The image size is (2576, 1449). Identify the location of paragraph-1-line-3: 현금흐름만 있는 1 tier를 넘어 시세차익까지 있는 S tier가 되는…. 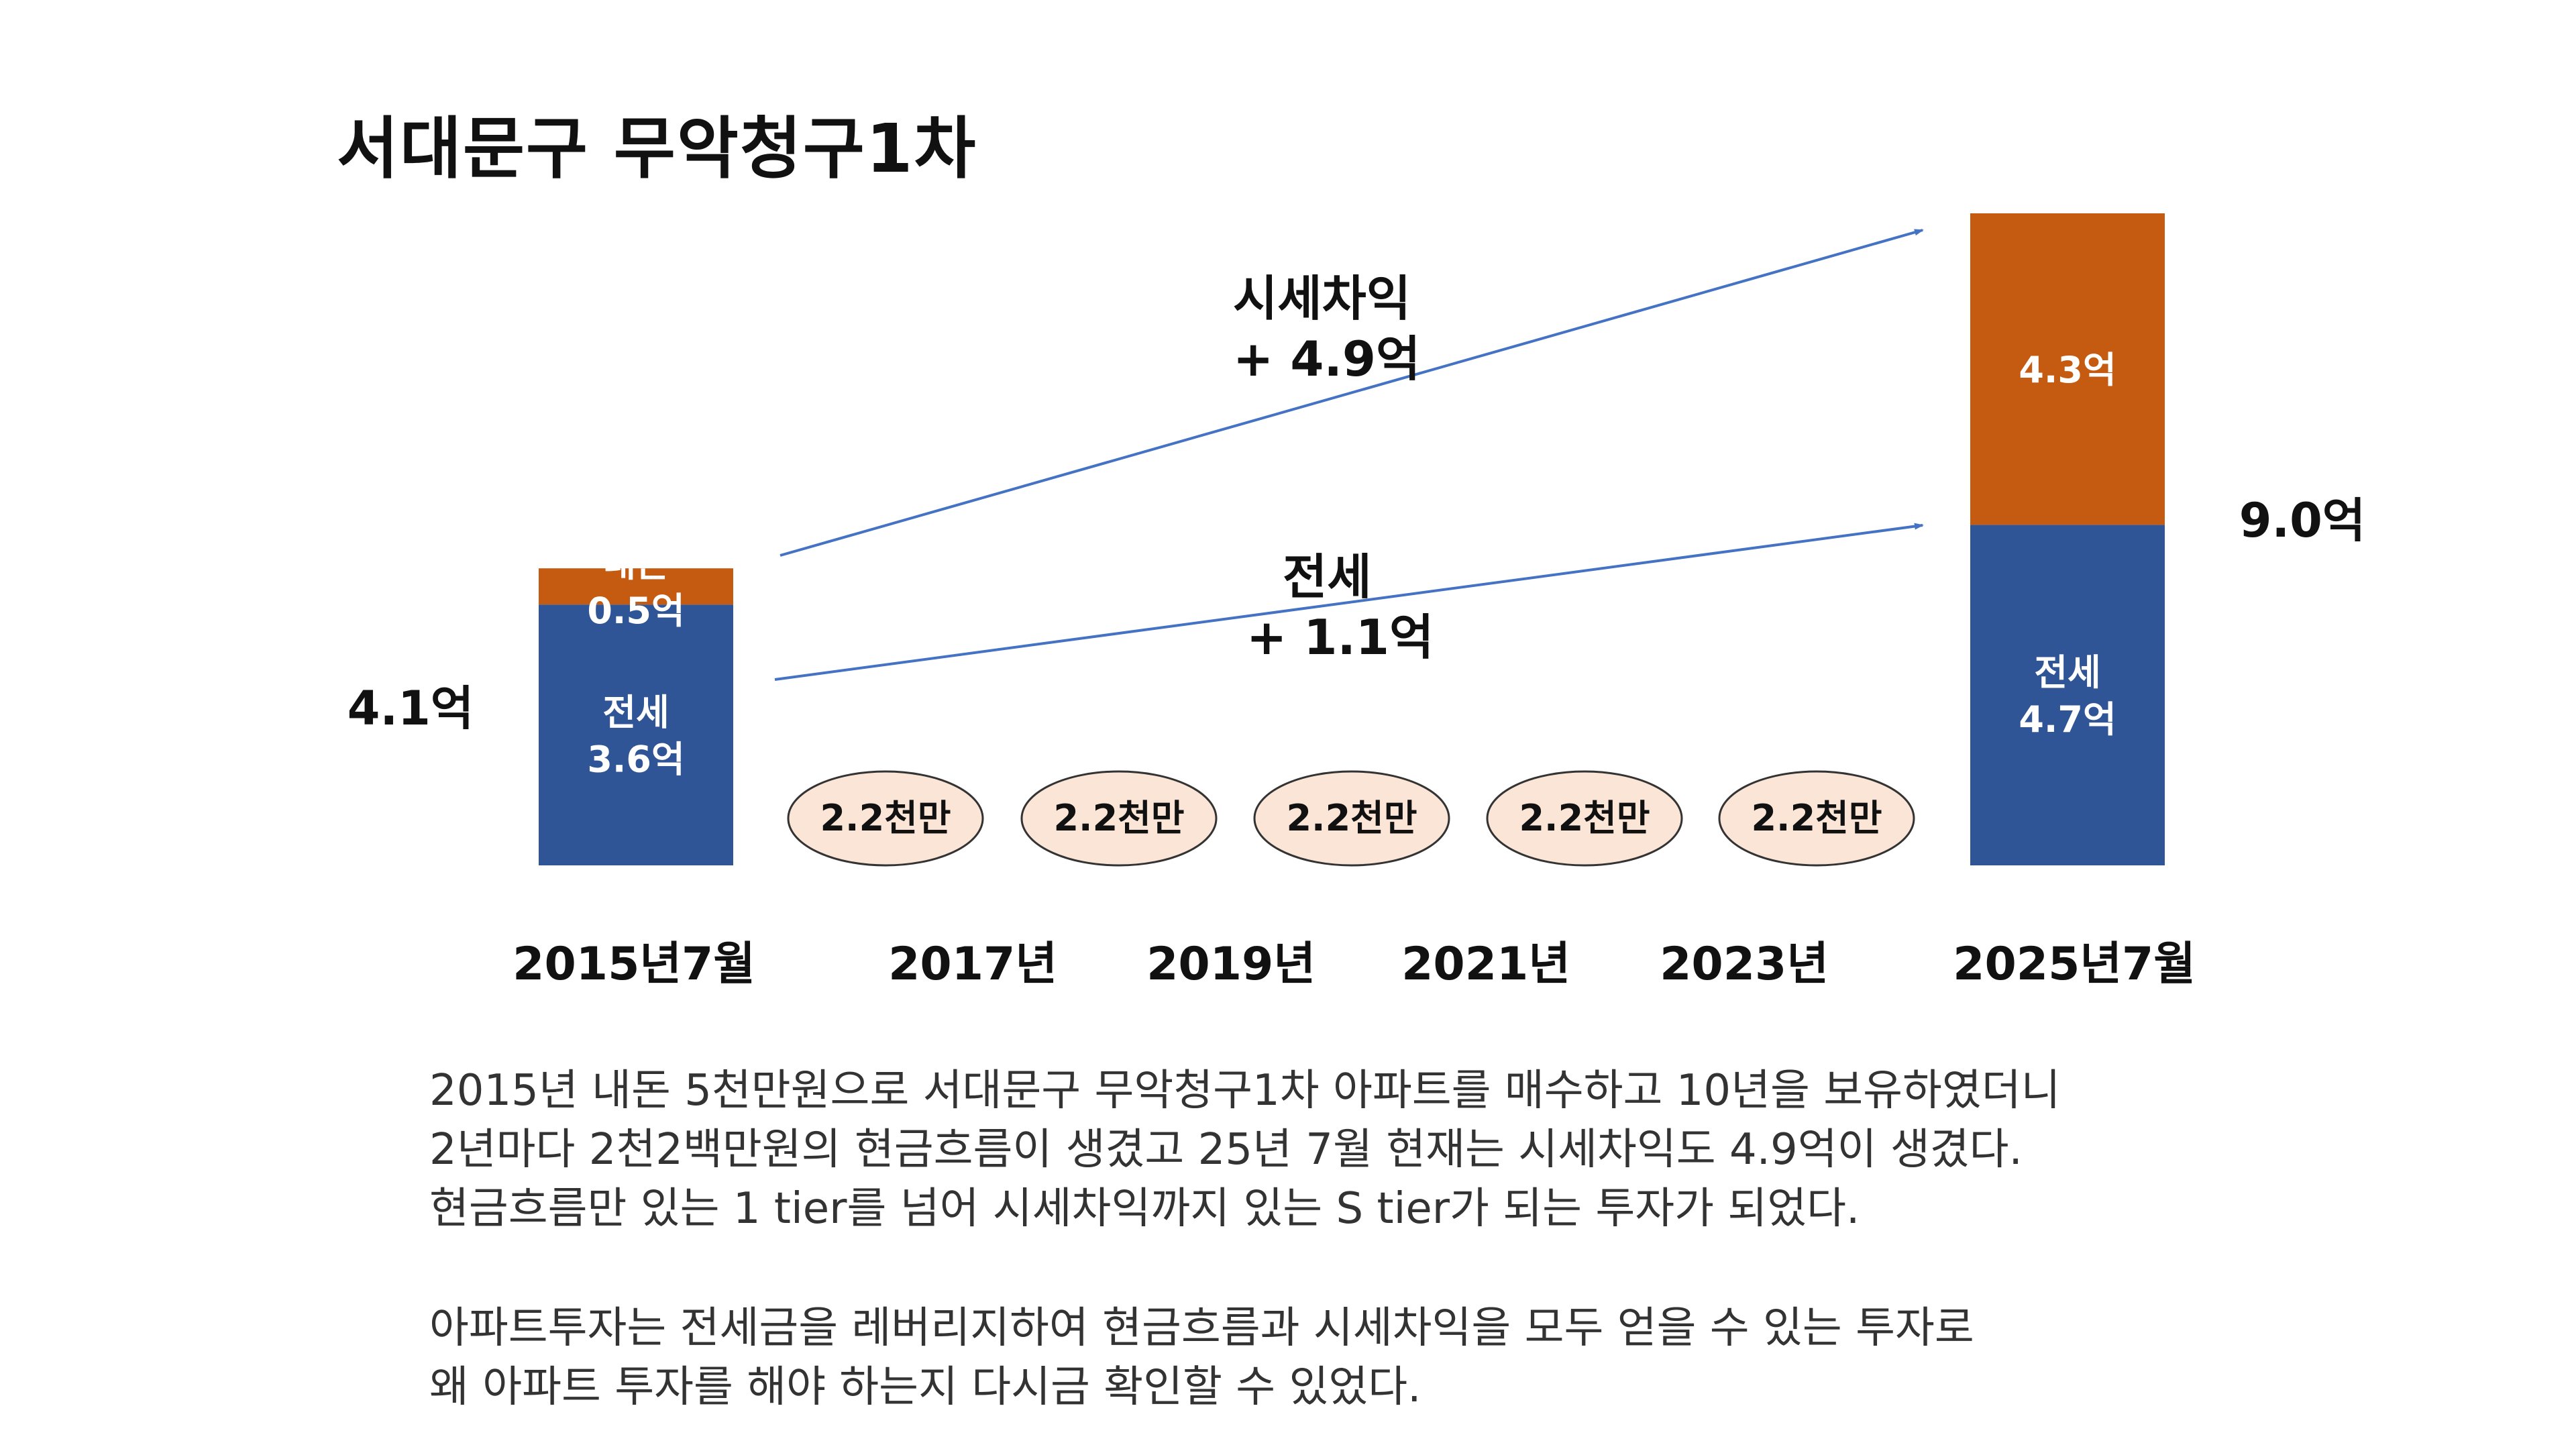
(1144, 1209).